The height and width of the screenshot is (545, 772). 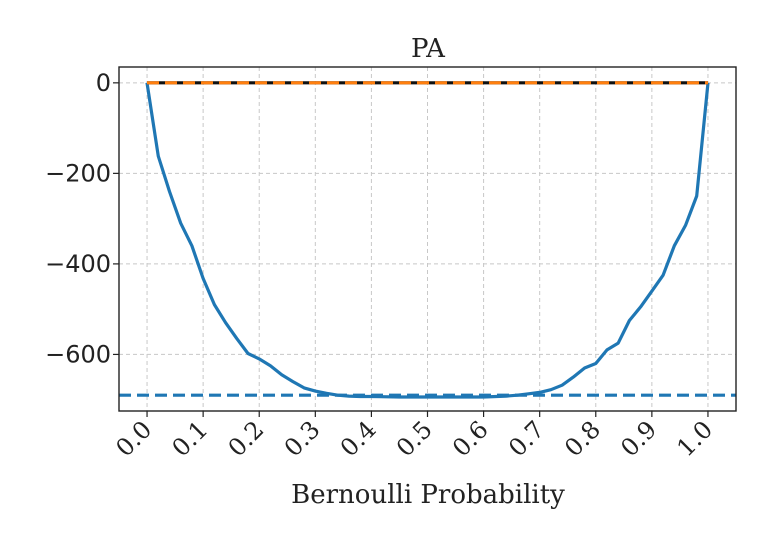 I want to click on x-tick-label: 1.0, so click(x=694, y=438).